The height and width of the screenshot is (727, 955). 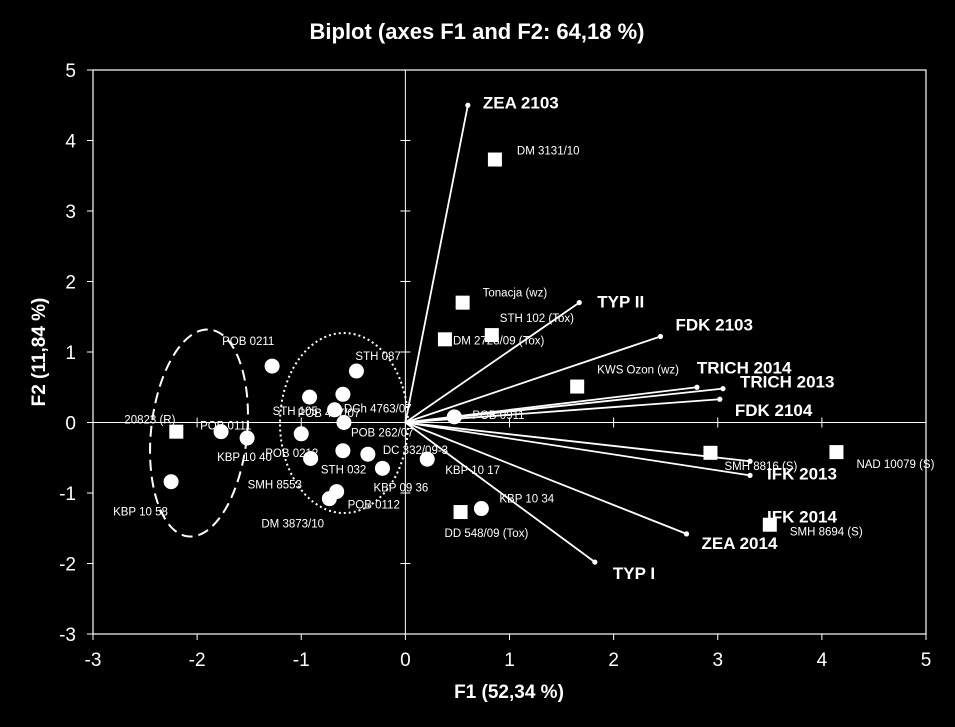 What do you see at coordinates (374, 506) in the screenshot?
I see `observation-label: POB 0112` at bounding box center [374, 506].